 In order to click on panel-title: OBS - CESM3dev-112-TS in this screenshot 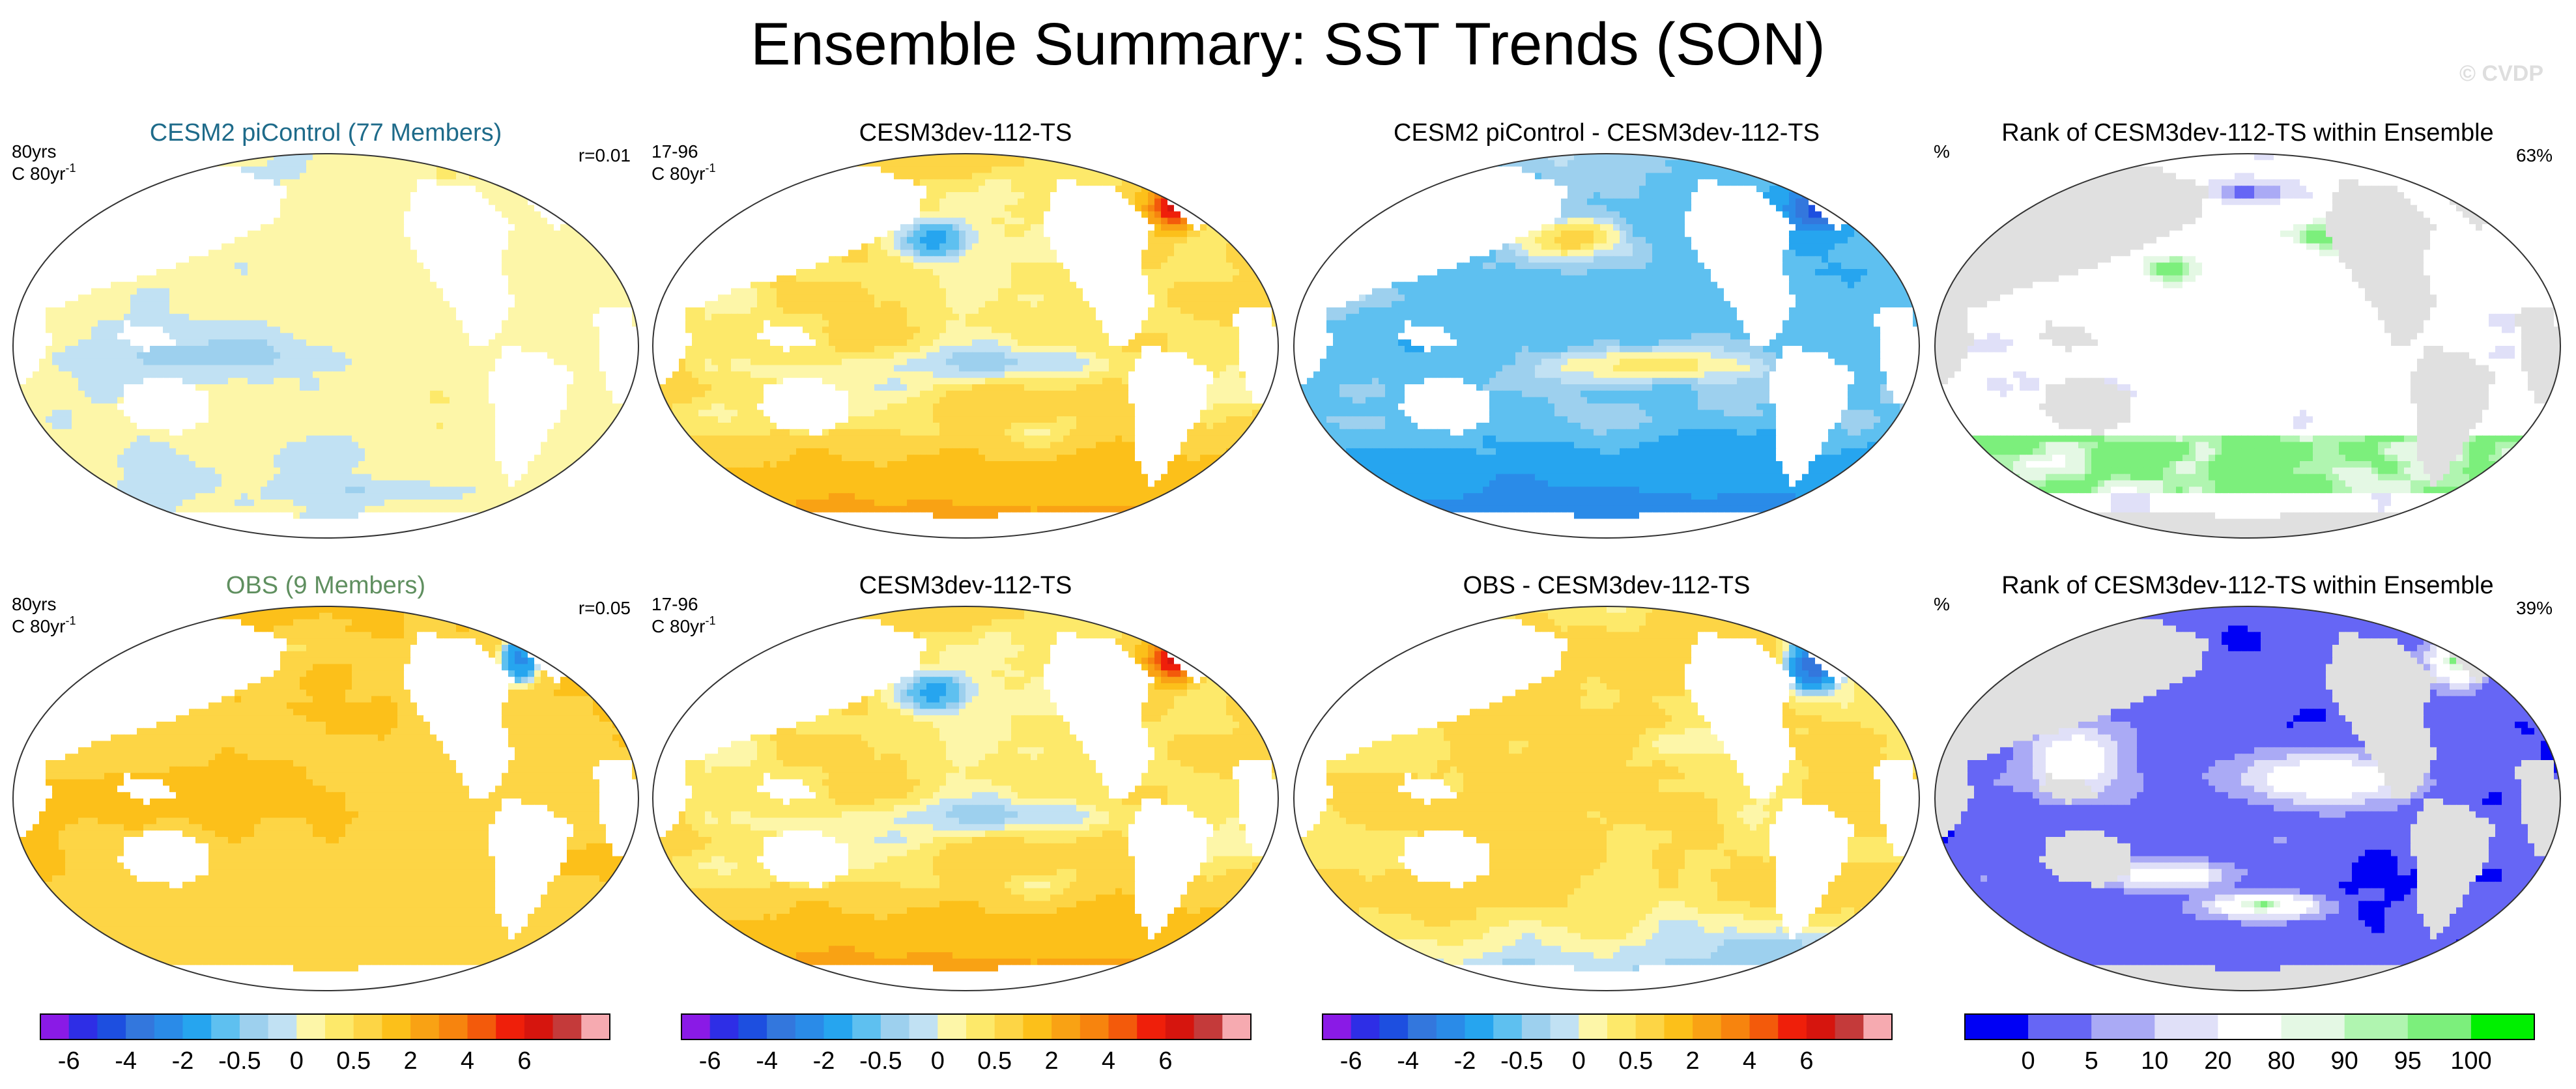, I will do `click(1607, 585)`.